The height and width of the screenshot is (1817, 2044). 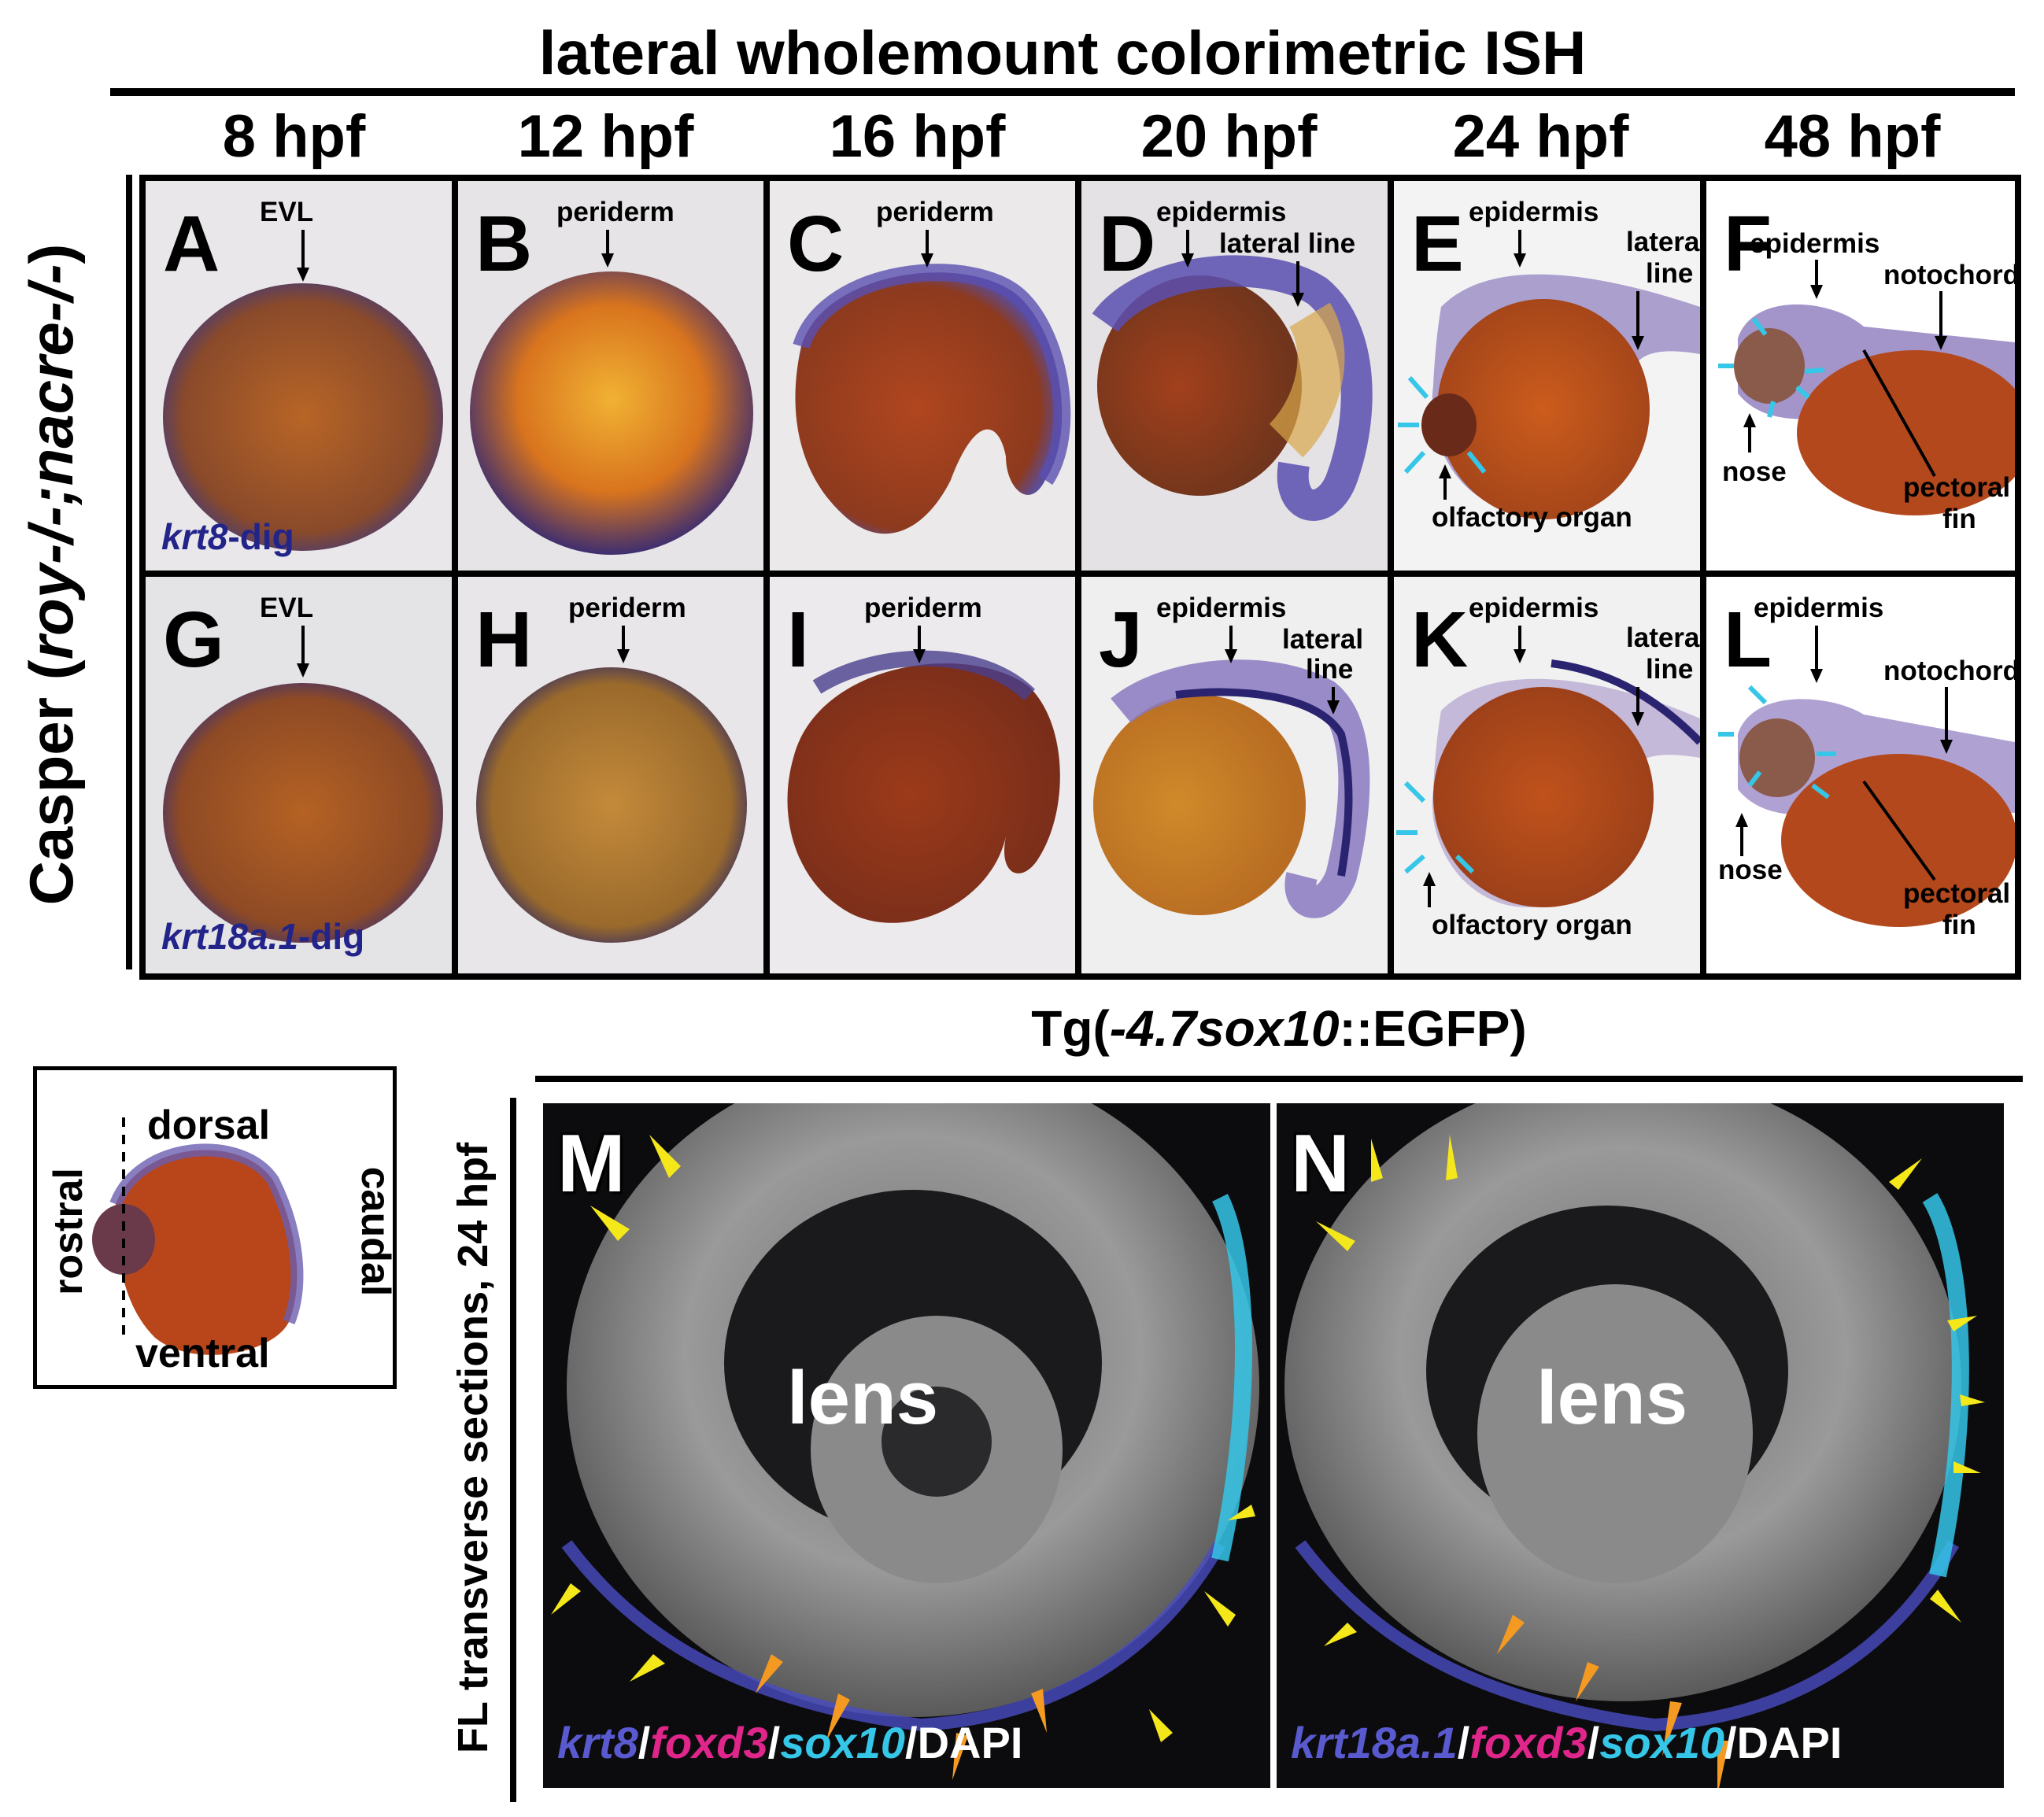 I want to click on label-lateral-line: lateral line, so click(x=1287, y=243).